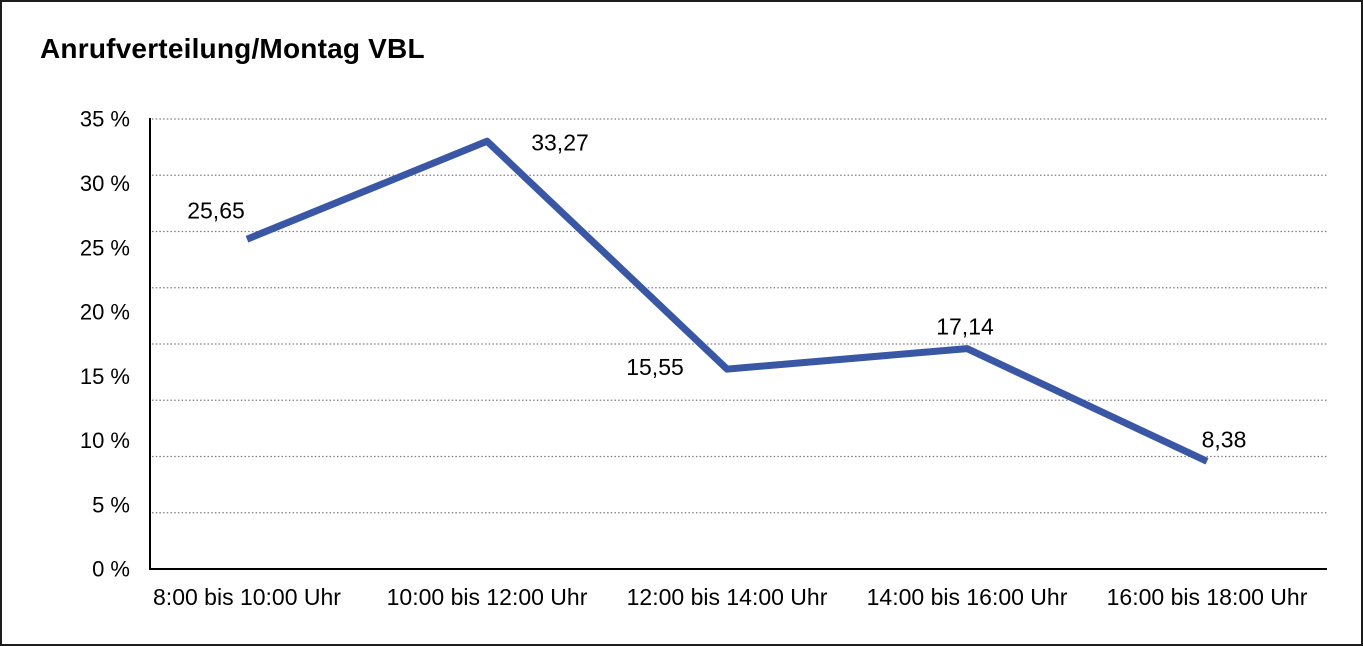  I want to click on x-category-label: 8:00 bis 10:00 Uhr, so click(247, 597).